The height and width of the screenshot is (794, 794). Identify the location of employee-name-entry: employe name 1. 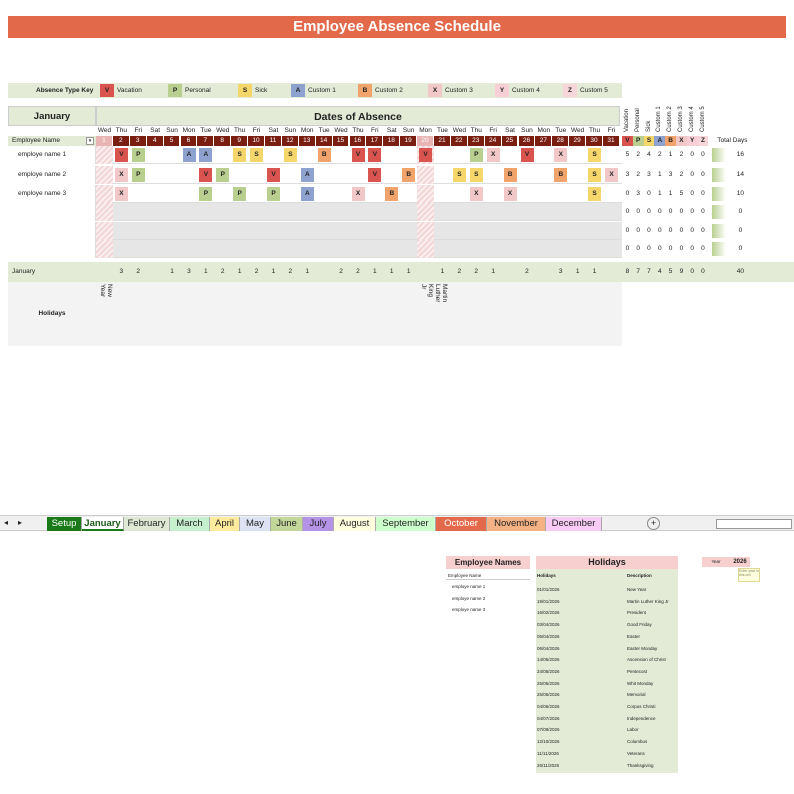
(469, 586).